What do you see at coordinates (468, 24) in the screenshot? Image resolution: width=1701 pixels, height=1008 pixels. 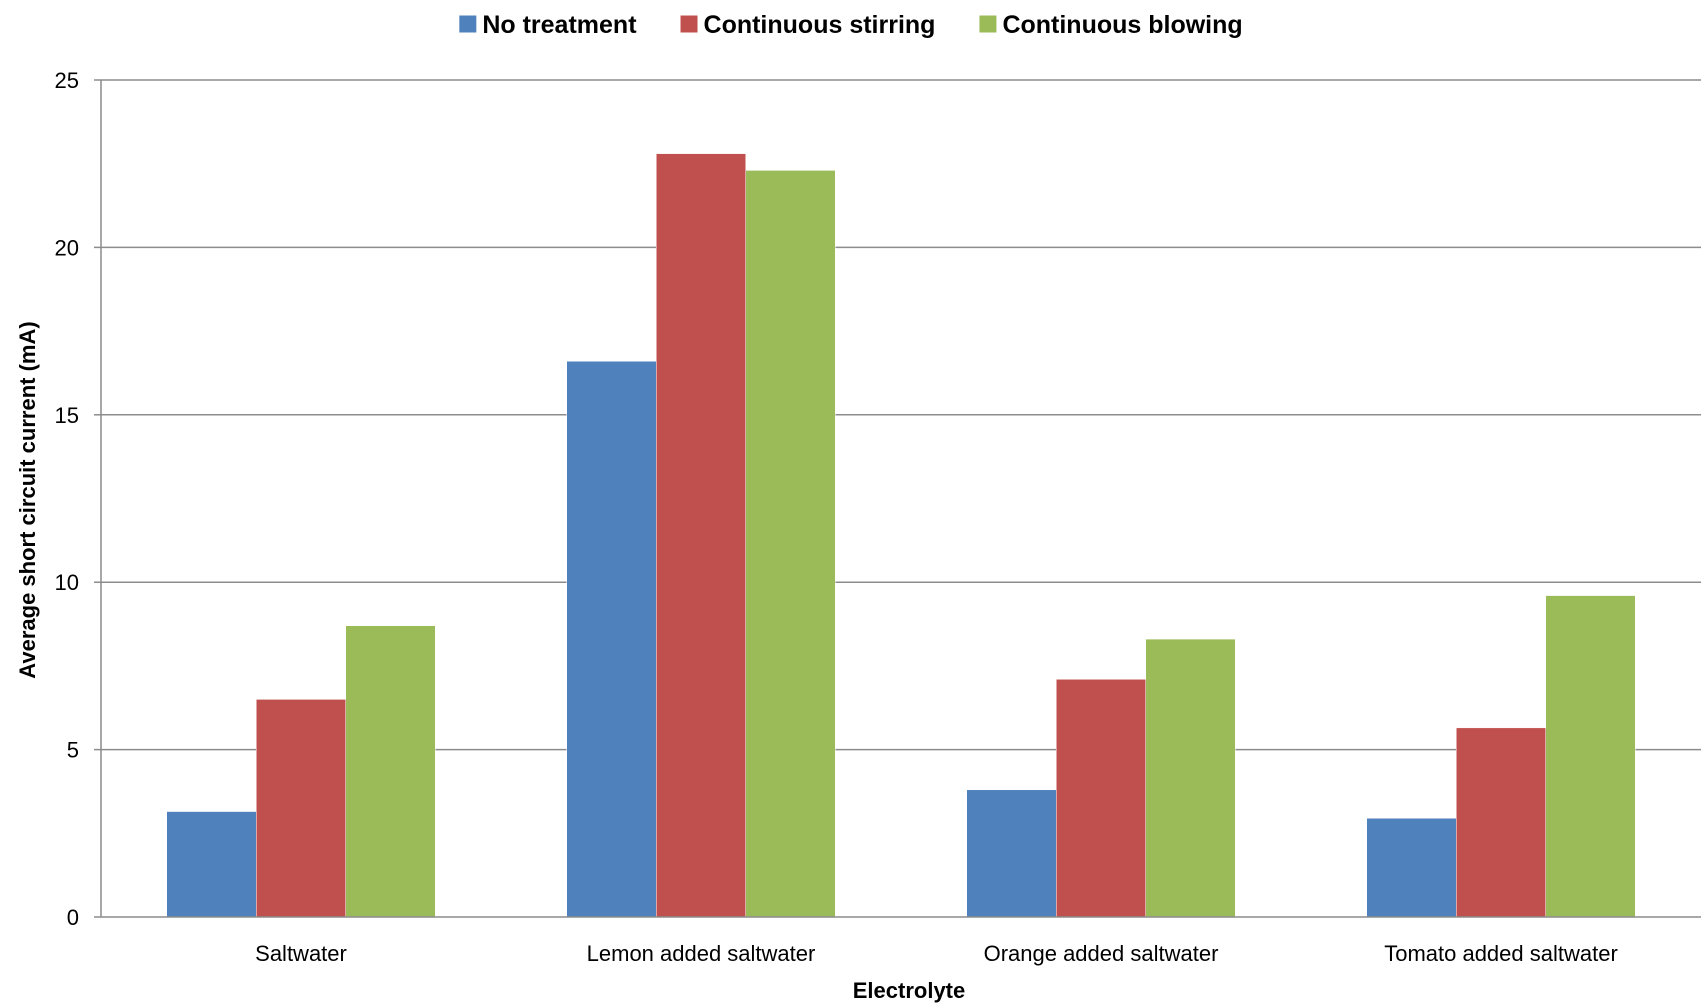 I see `legend-swatch-no-treatment` at bounding box center [468, 24].